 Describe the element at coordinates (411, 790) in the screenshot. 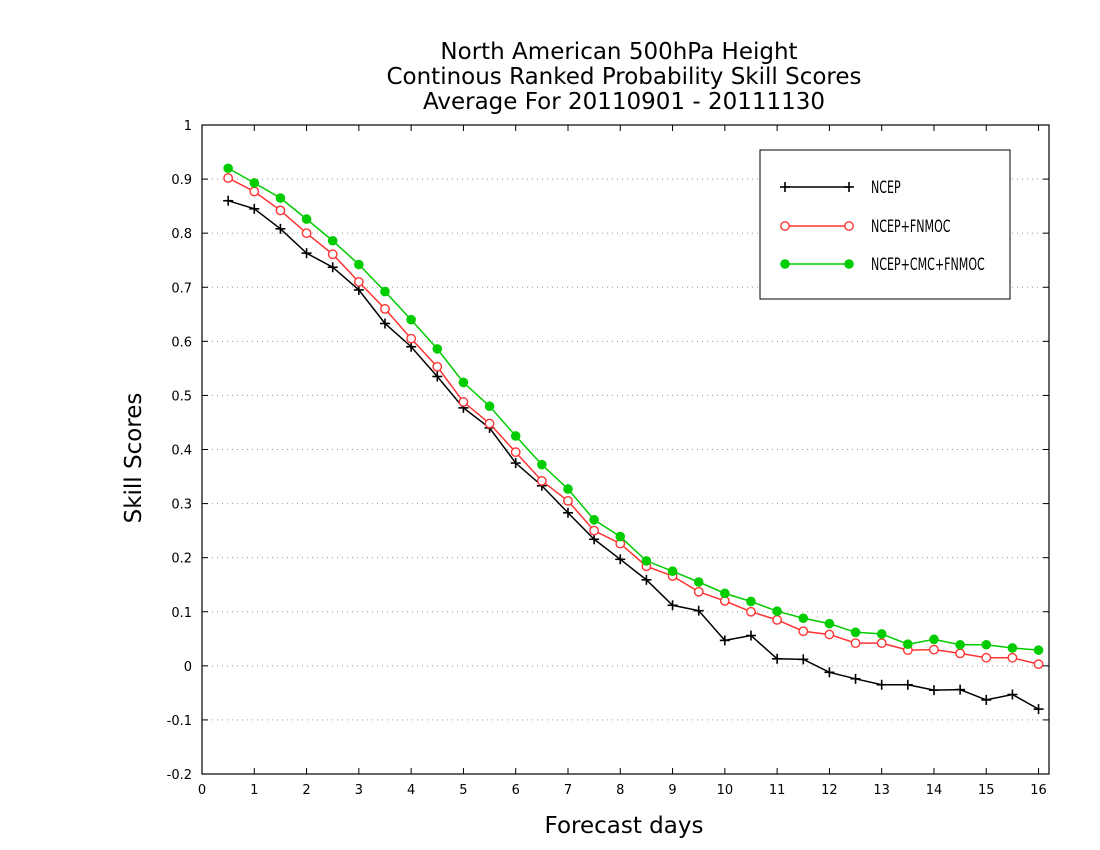

I see `x-tick-label: 4` at that location.